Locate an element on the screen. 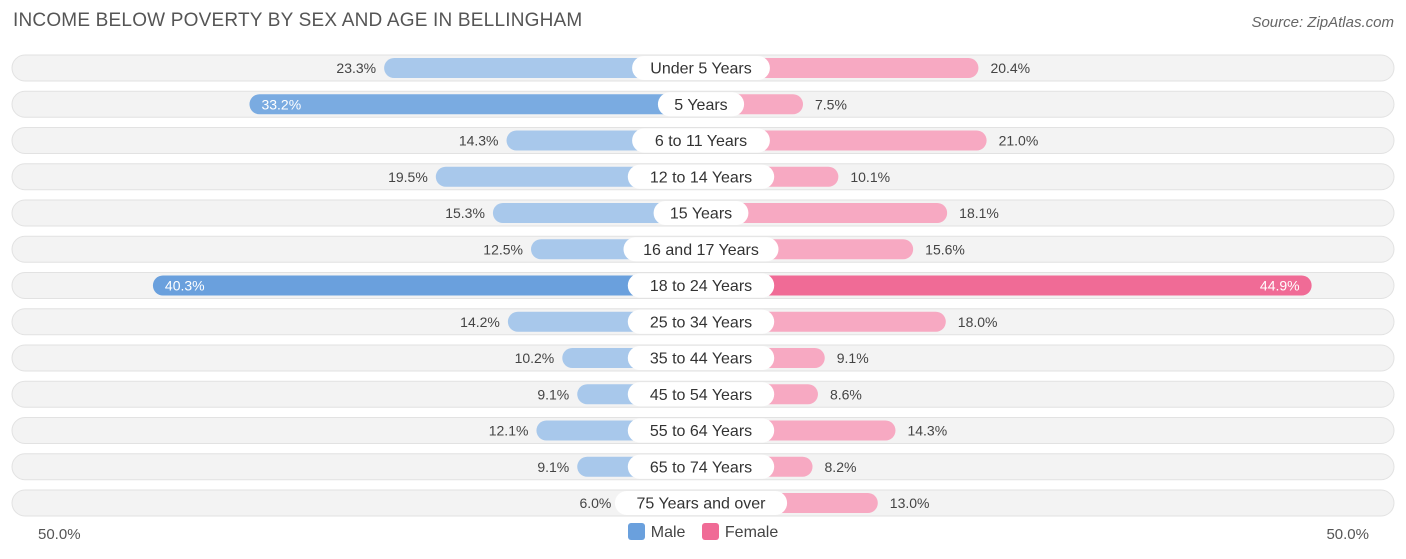  data-label-female: 15.6% is located at coordinates (945, 249).